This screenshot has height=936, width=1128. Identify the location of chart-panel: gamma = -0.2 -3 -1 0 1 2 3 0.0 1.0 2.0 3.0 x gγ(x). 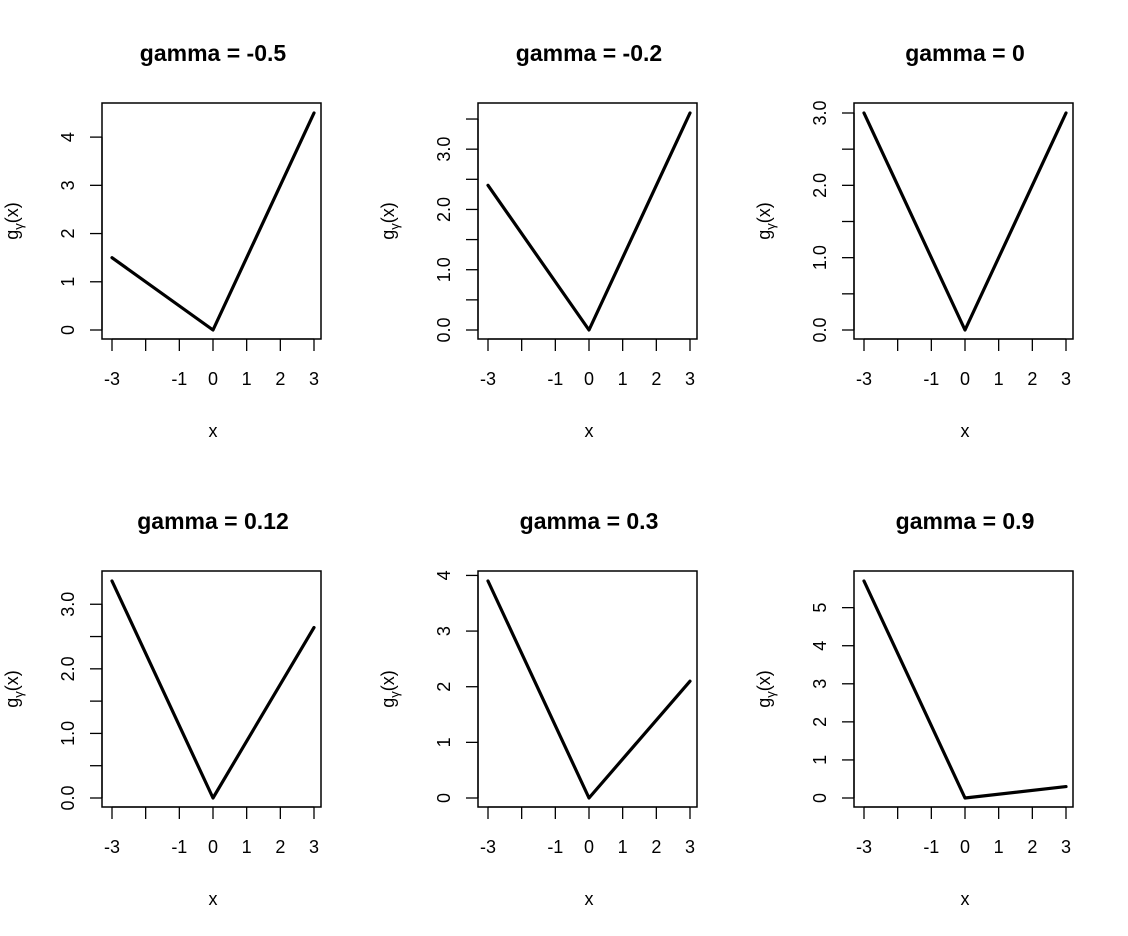
(538, 240).